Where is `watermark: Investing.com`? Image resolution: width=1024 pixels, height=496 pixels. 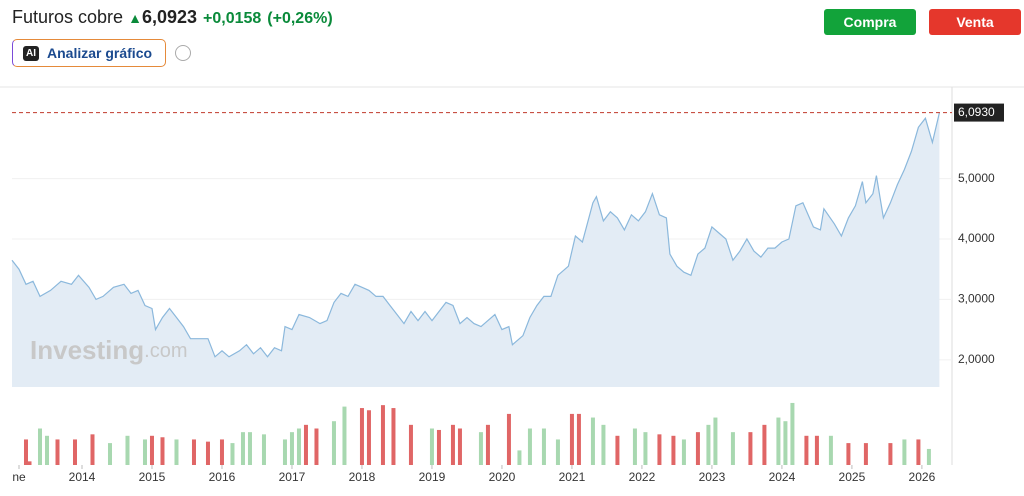
watermark: Investing.com is located at coordinates (108, 350).